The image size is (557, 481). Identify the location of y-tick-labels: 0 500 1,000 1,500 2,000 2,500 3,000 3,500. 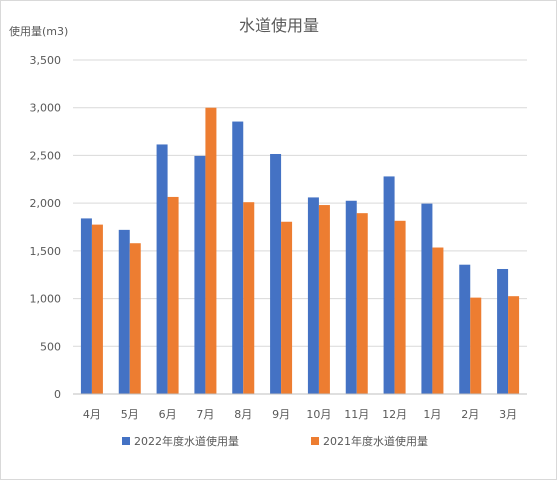
(46, 227).